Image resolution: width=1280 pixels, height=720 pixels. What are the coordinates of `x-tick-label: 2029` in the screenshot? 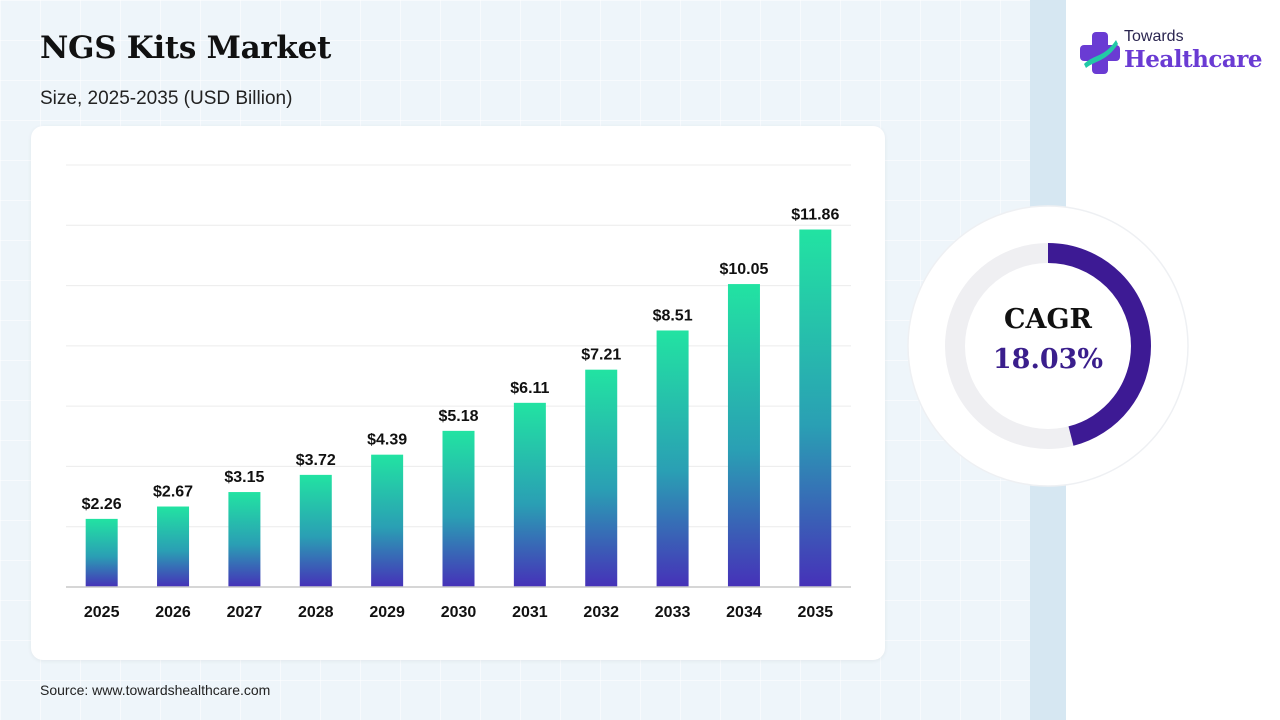 It's located at (387, 612).